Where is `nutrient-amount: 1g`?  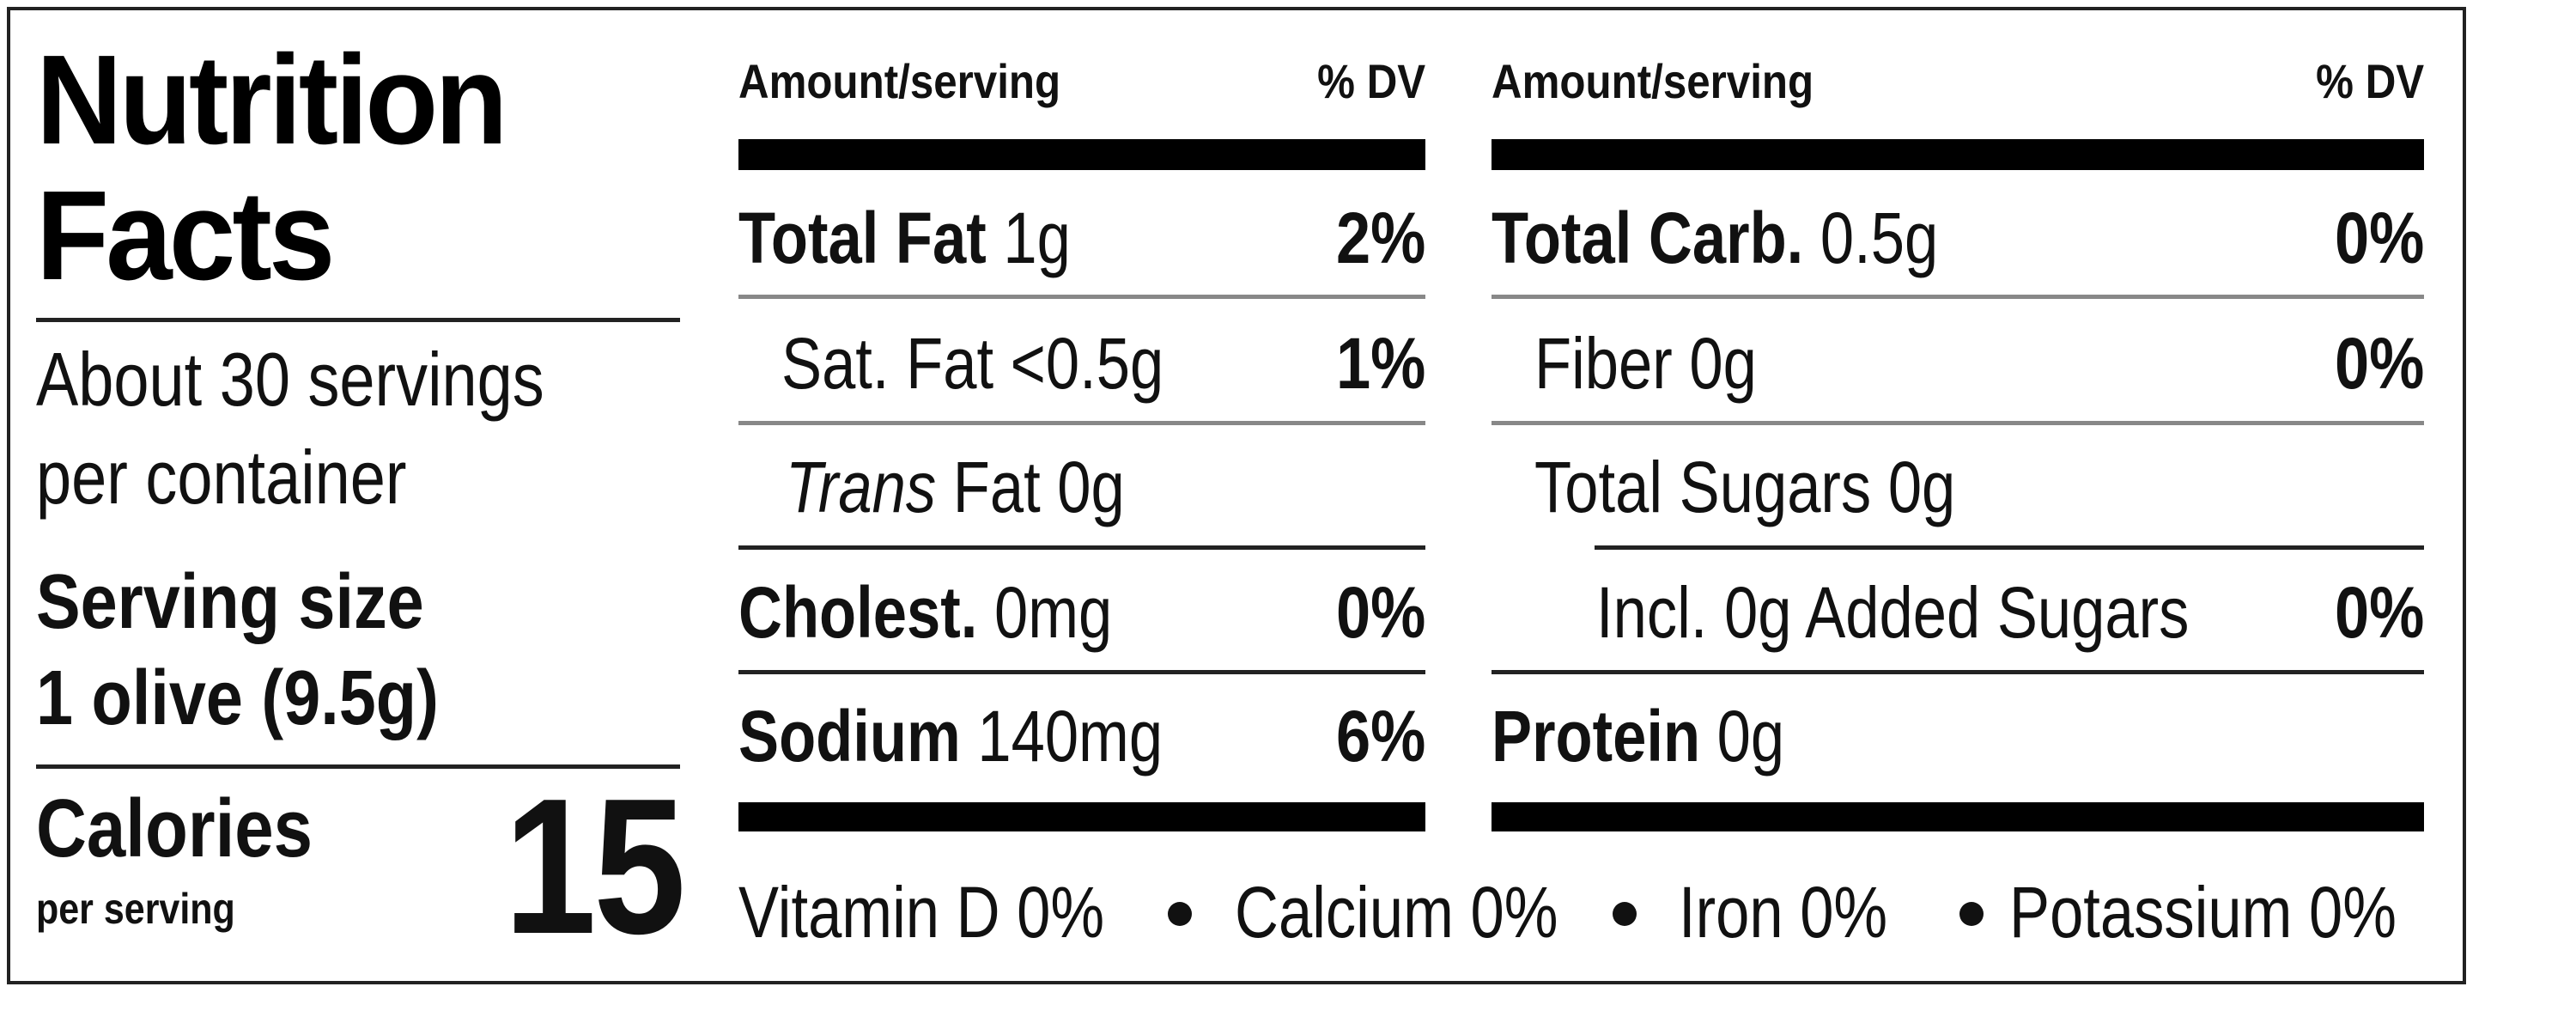
nutrient-amount: 1g is located at coordinates (1037, 238).